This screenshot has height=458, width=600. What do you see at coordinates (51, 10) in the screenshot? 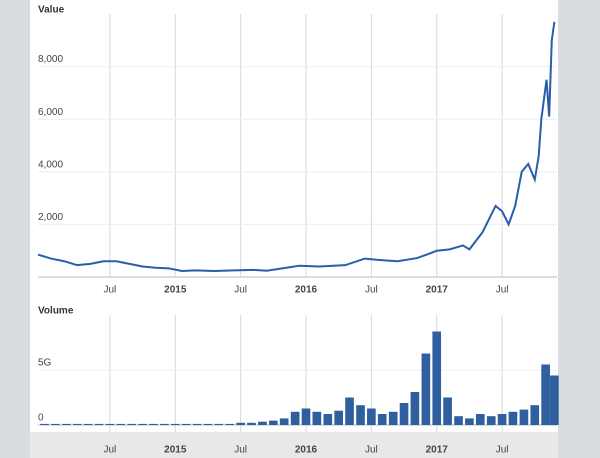
I see `y-axis-label: Value` at bounding box center [51, 10].